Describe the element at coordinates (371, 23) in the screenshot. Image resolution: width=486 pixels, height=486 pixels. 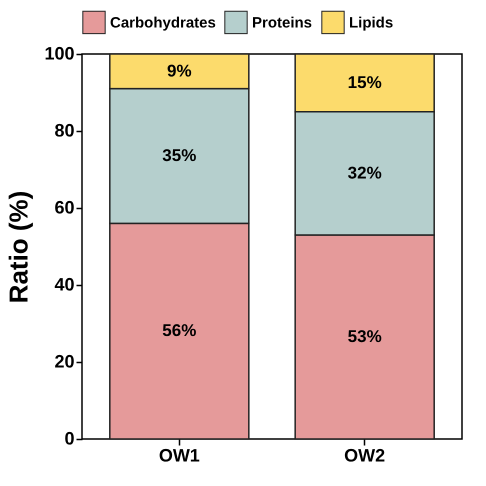
I see `legend-label: Lipids` at that location.